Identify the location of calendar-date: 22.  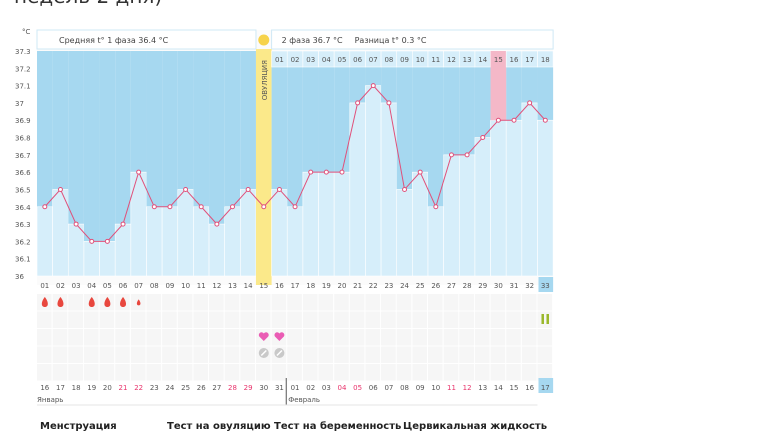
(138, 388).